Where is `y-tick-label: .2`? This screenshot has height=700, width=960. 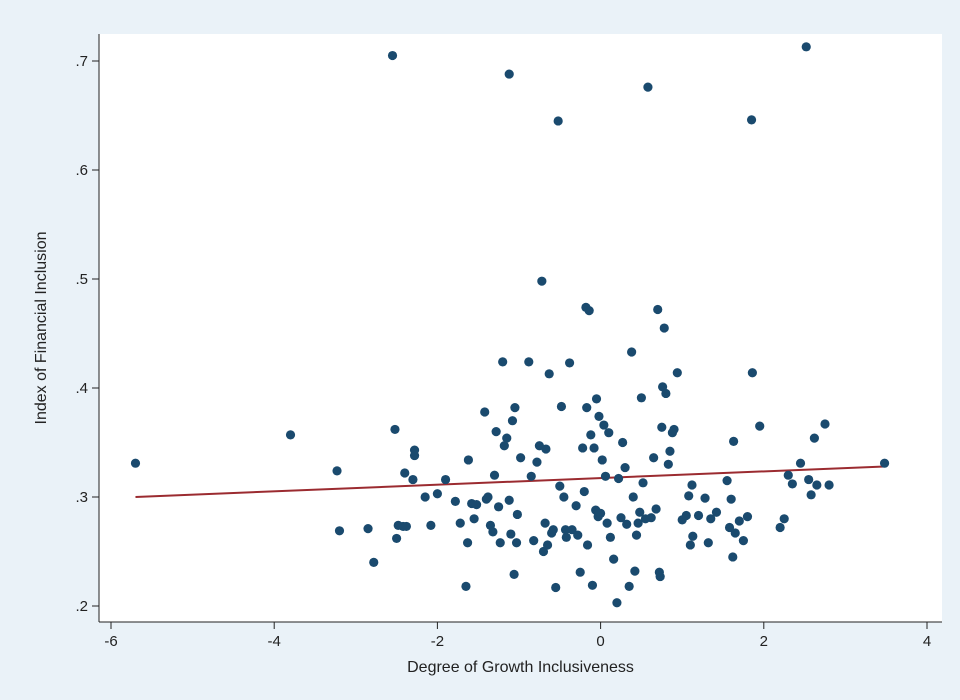
y-tick-label: .2 is located at coordinates (81, 606).